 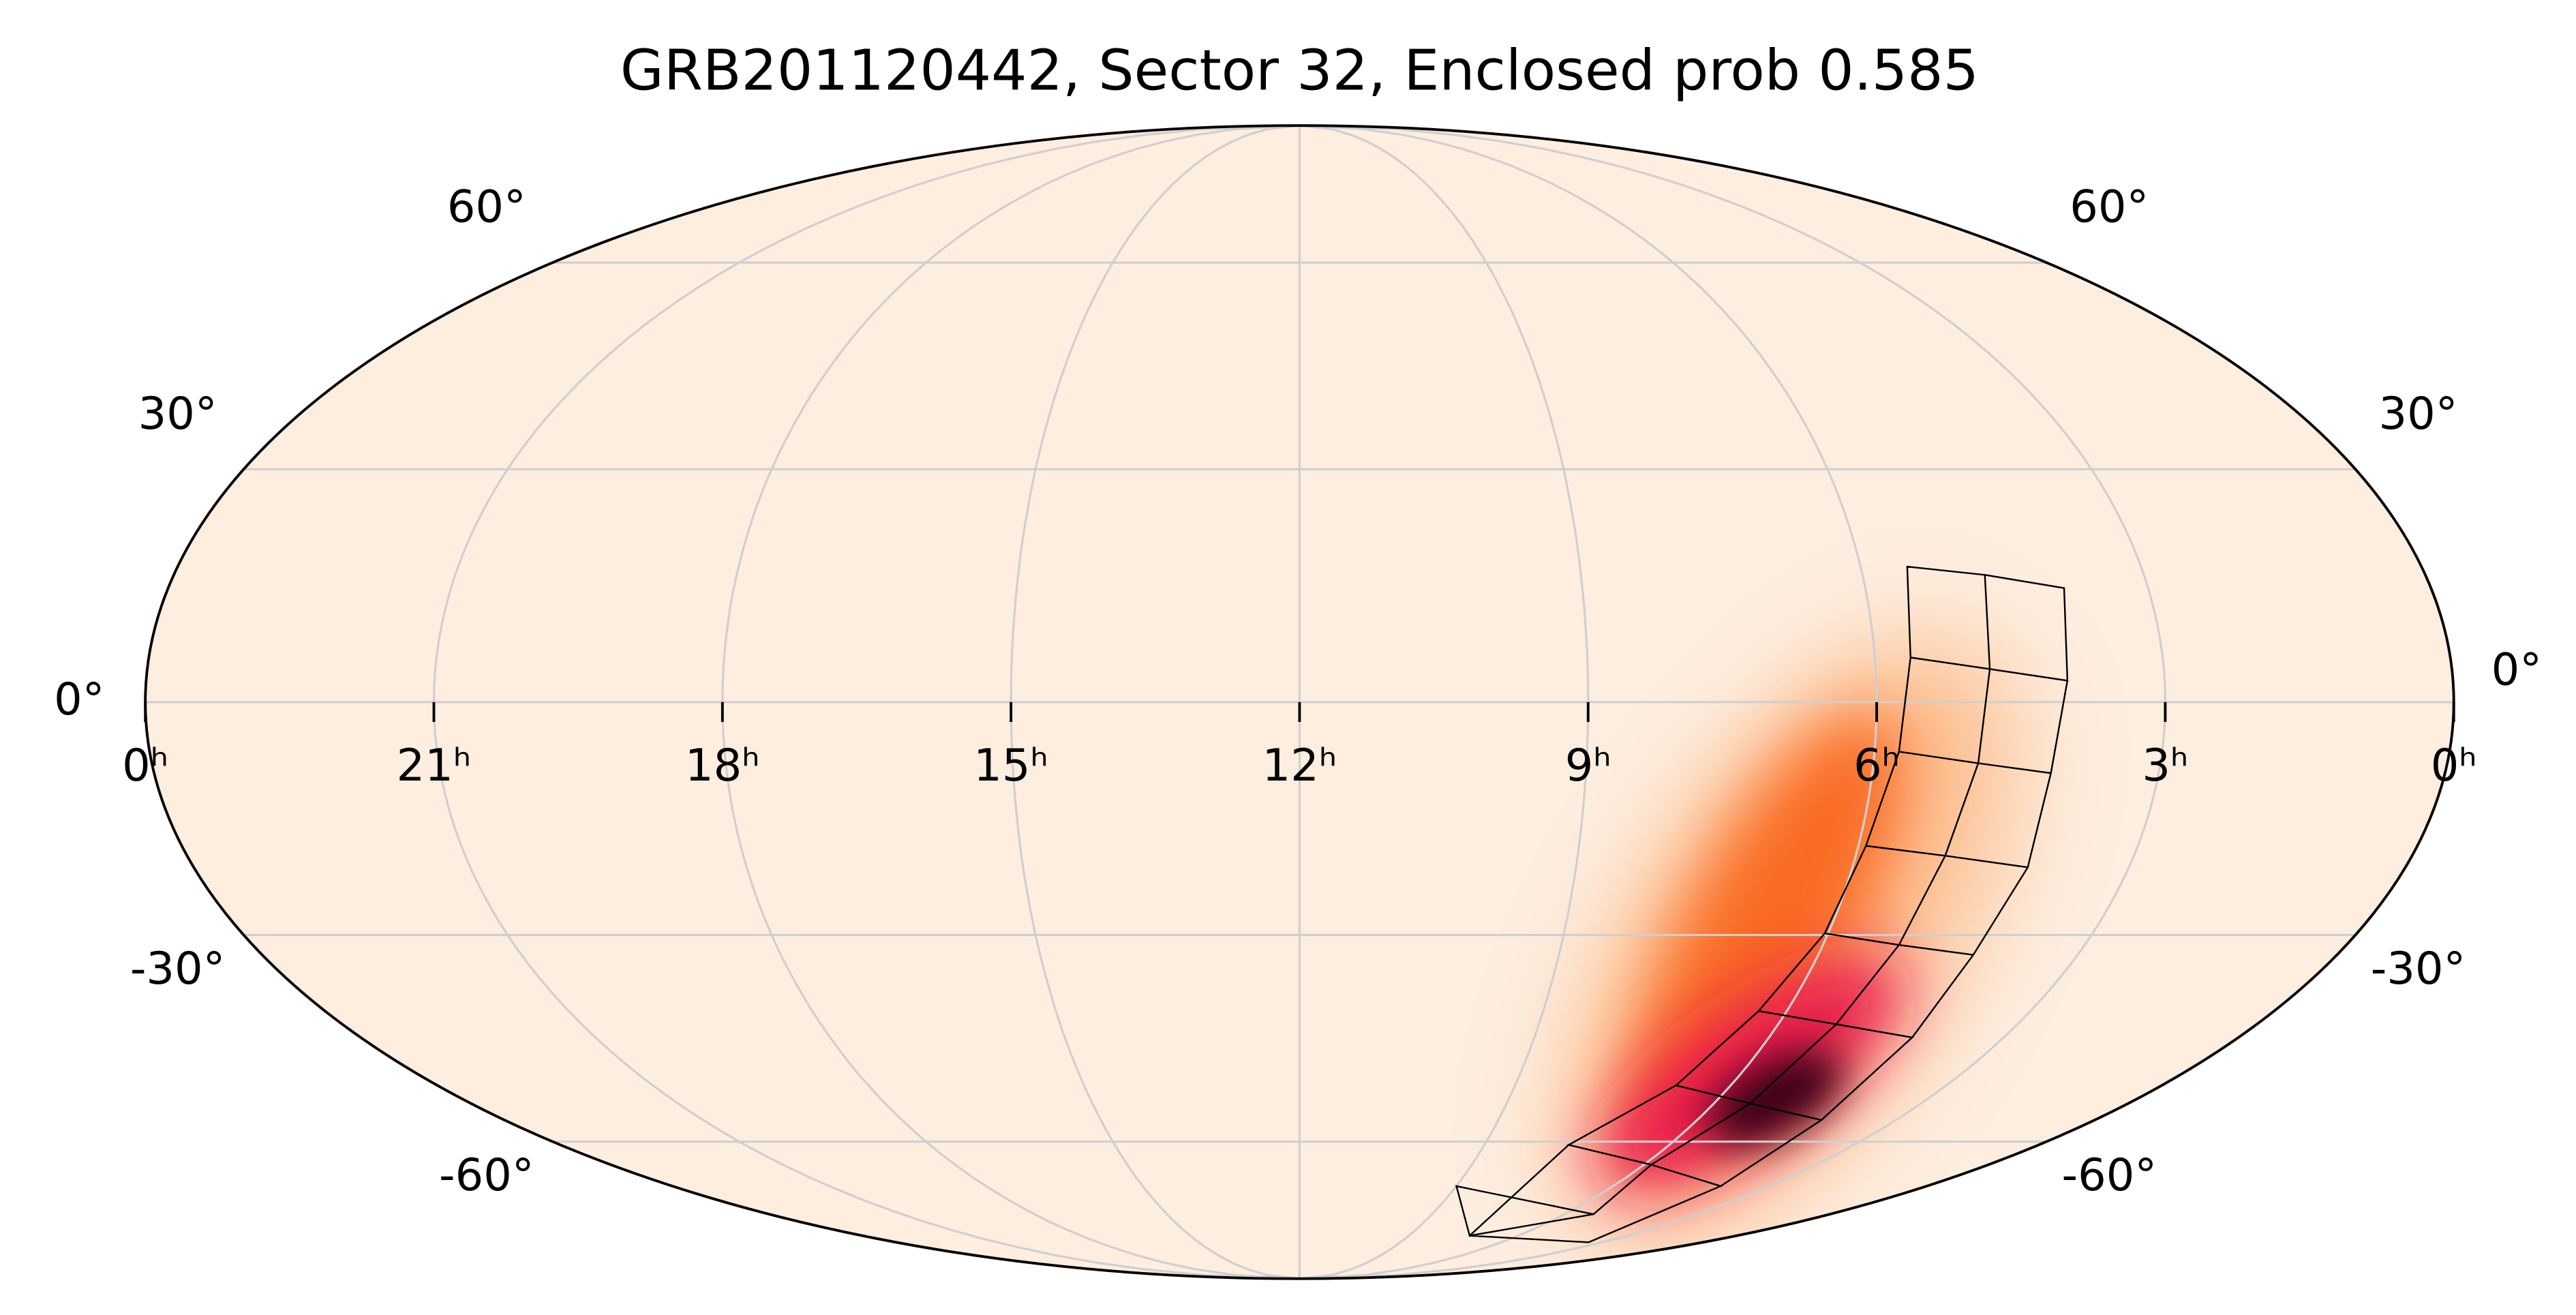 I want to click on ra-tick-label: 6ʰ, so click(x=1877, y=766).